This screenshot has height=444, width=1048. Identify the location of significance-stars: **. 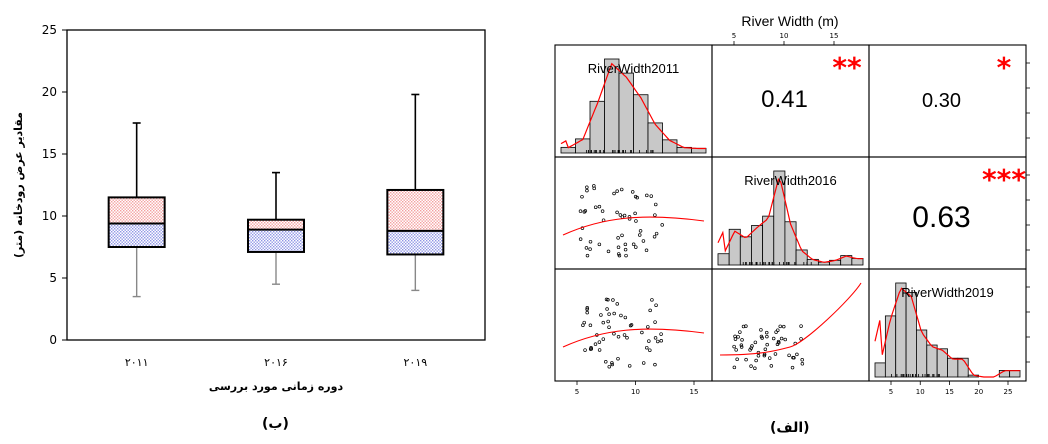
(847, 67).